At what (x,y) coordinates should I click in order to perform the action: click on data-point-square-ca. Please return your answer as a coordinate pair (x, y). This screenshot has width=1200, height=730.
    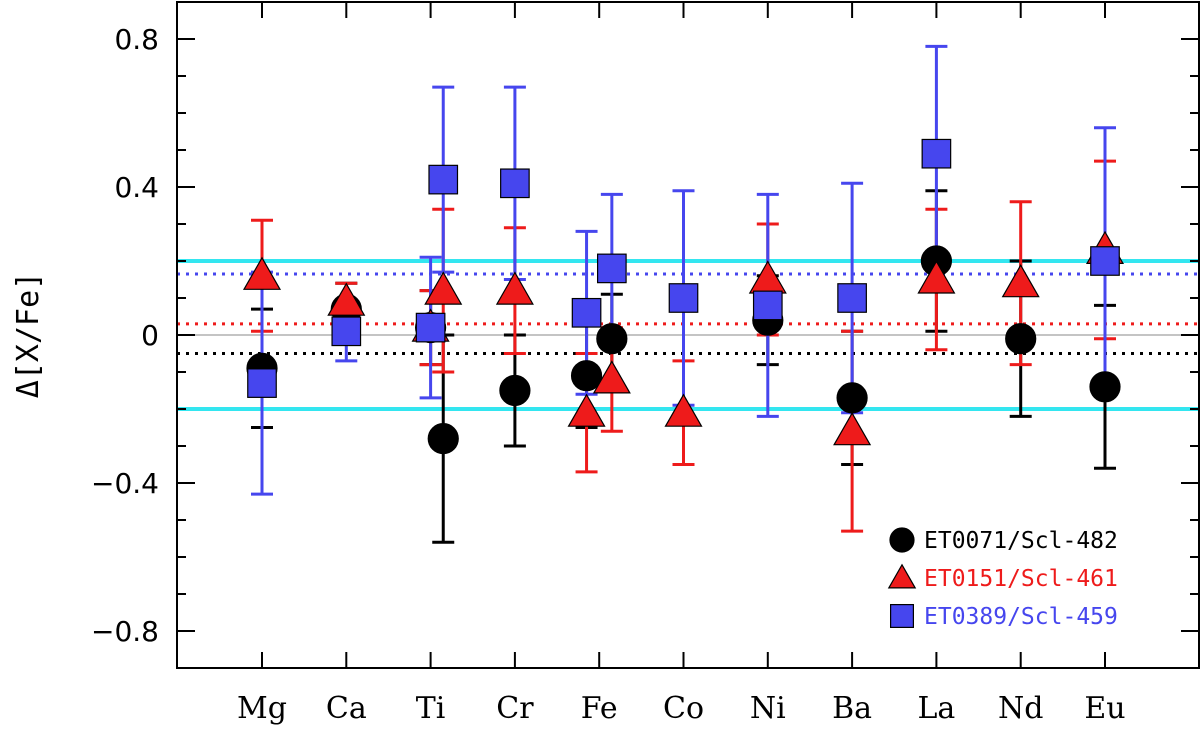
    Looking at the image, I should click on (346, 331).